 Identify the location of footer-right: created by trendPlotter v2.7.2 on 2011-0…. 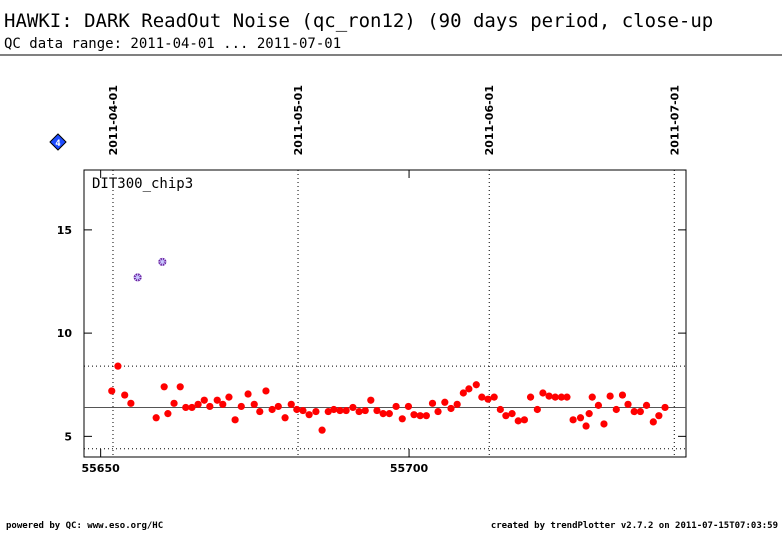
(634, 526).